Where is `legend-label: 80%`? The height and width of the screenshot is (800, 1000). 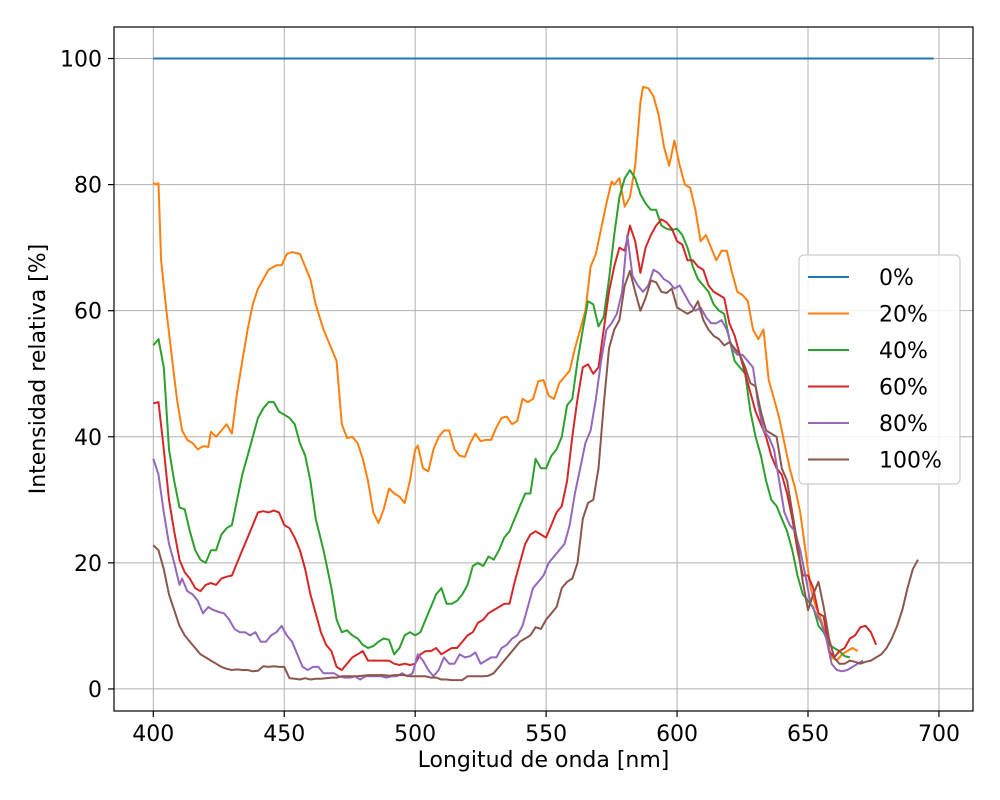
legend-label: 80% is located at coordinates (903, 424).